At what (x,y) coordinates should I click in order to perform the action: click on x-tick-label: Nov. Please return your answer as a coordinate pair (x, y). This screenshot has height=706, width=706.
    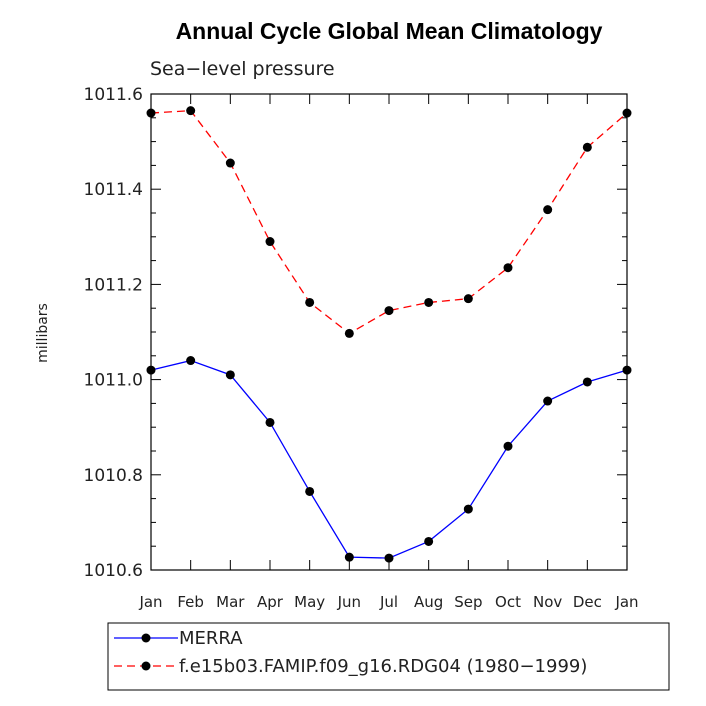
    Looking at the image, I should click on (547, 602).